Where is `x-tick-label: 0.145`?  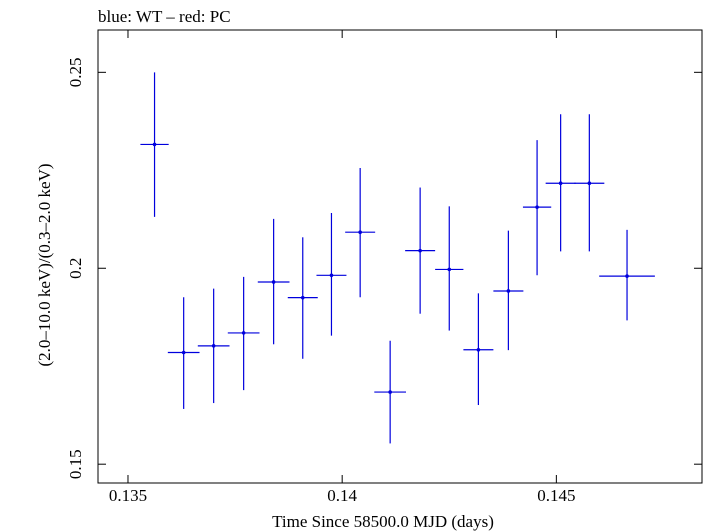
x-tick-label: 0.145 is located at coordinates (556, 495).